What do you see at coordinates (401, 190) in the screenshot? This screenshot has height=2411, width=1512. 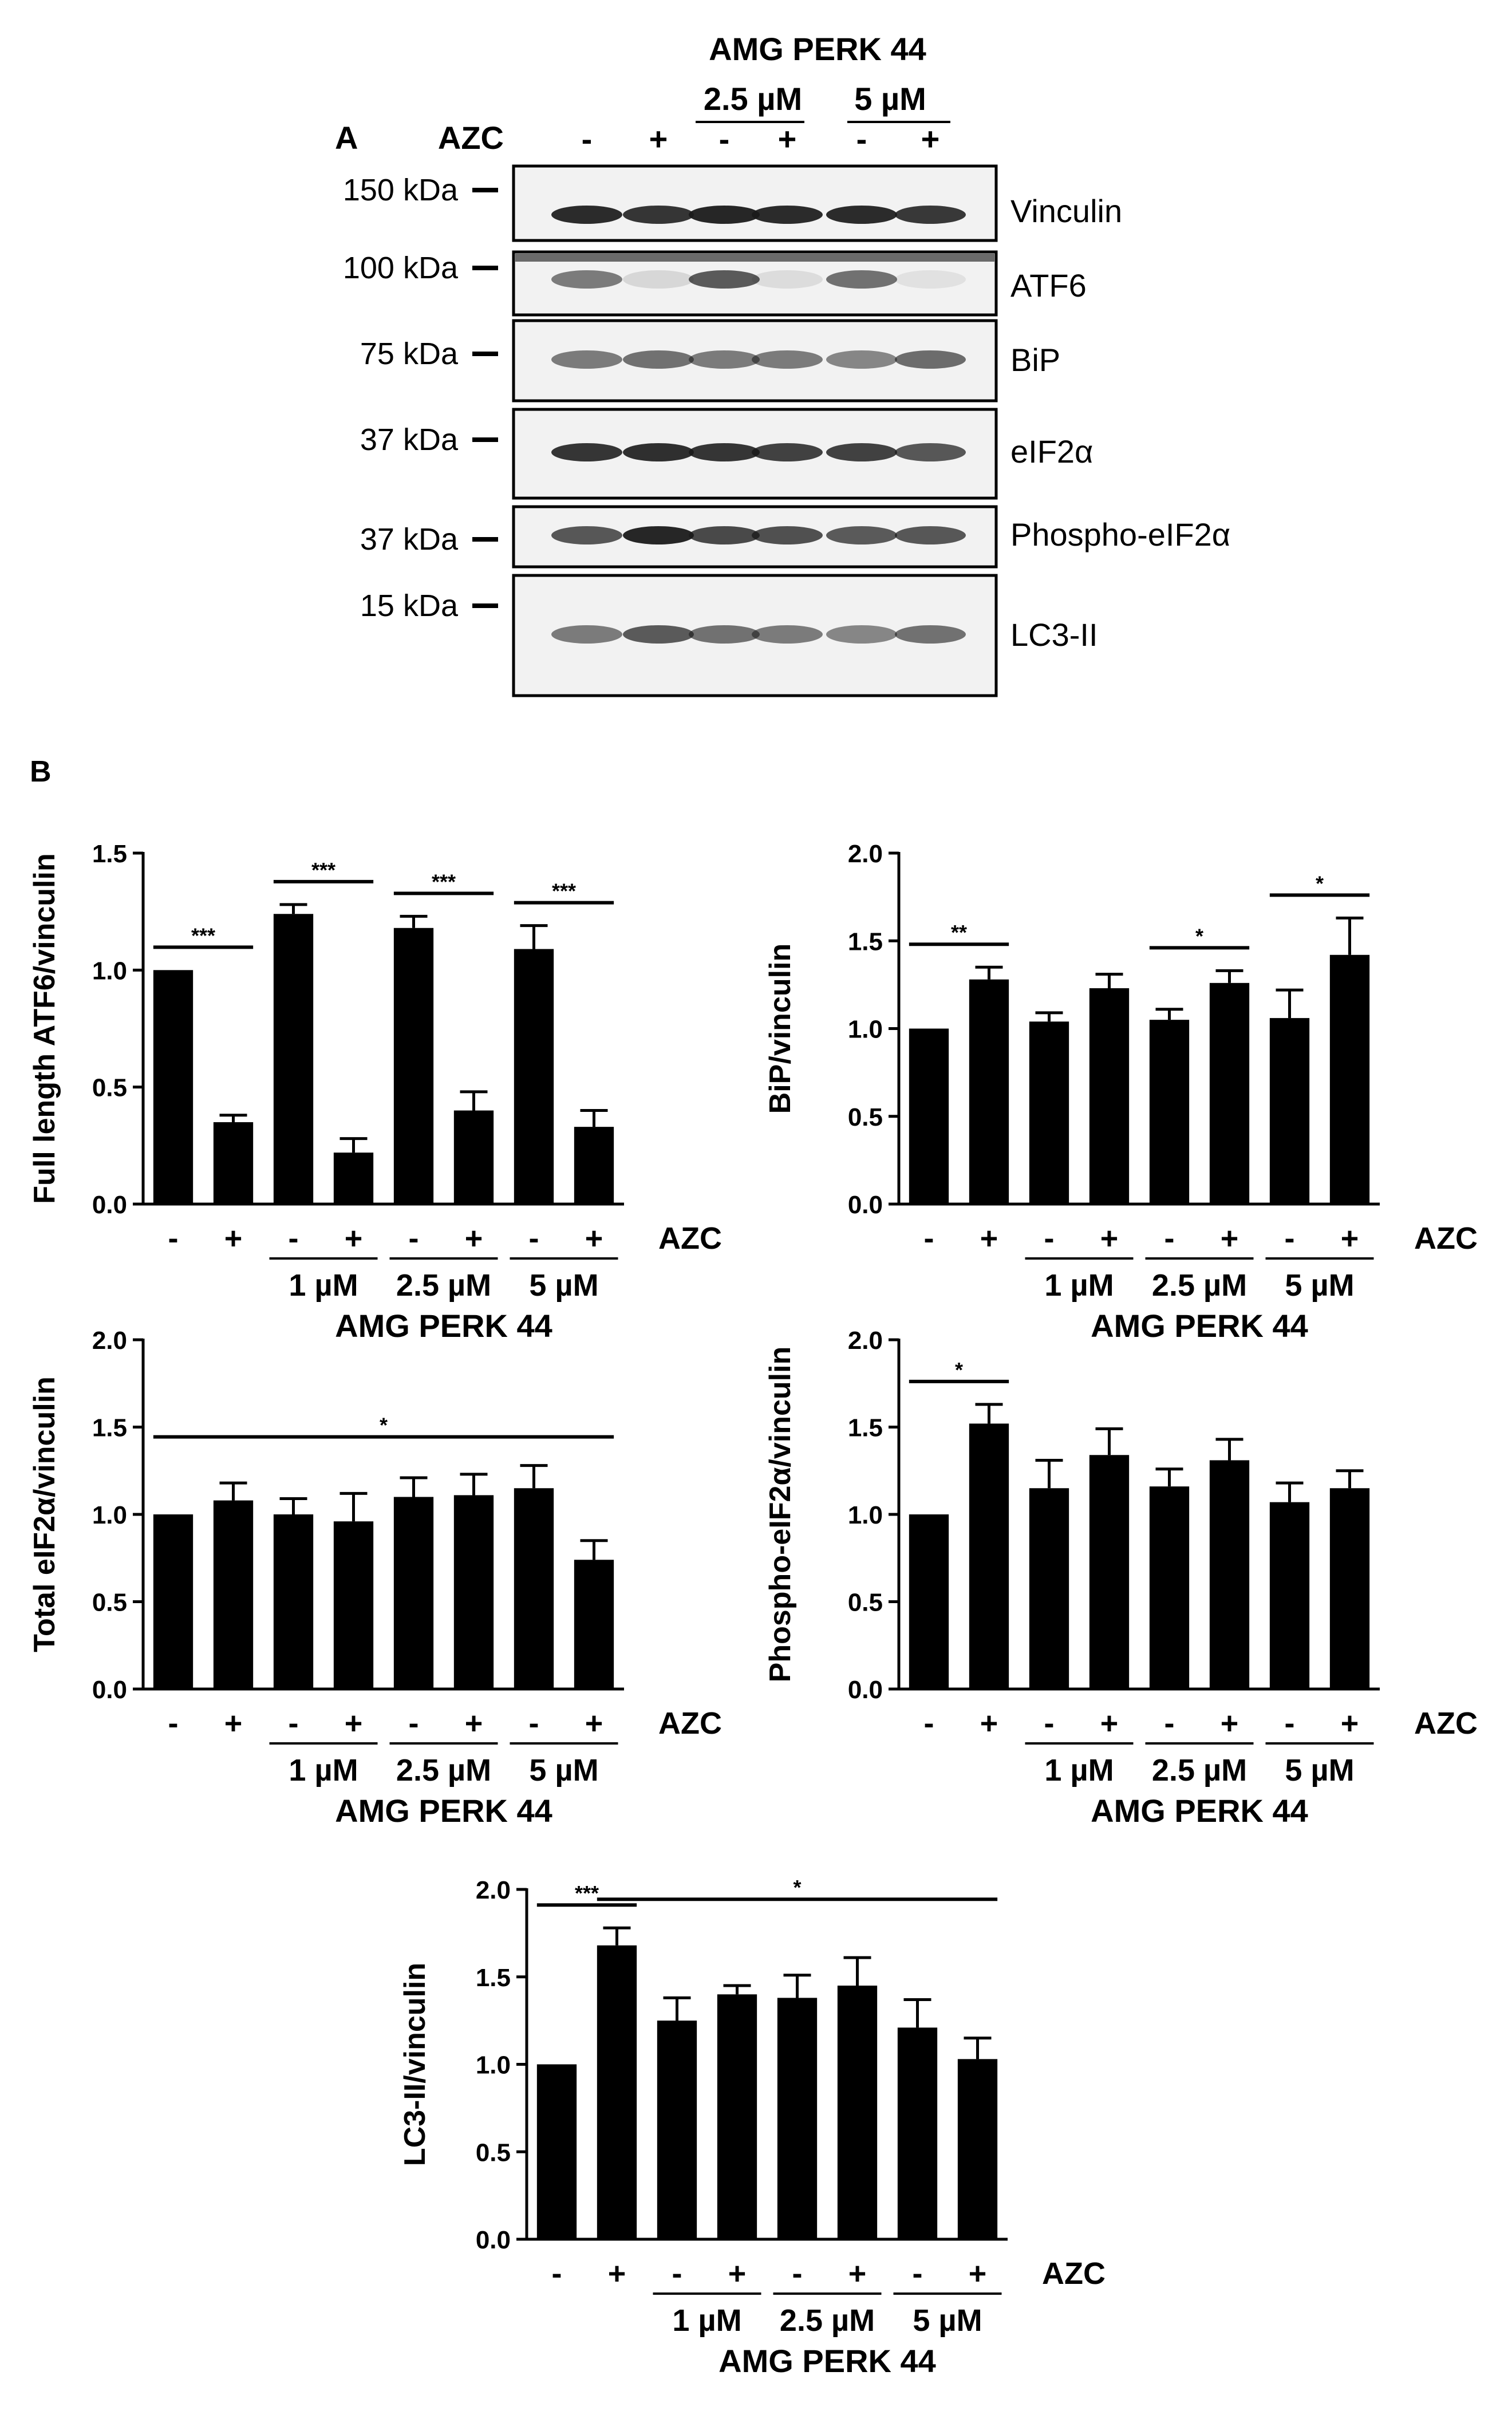 I see `kda-marker: 150 kDa` at bounding box center [401, 190].